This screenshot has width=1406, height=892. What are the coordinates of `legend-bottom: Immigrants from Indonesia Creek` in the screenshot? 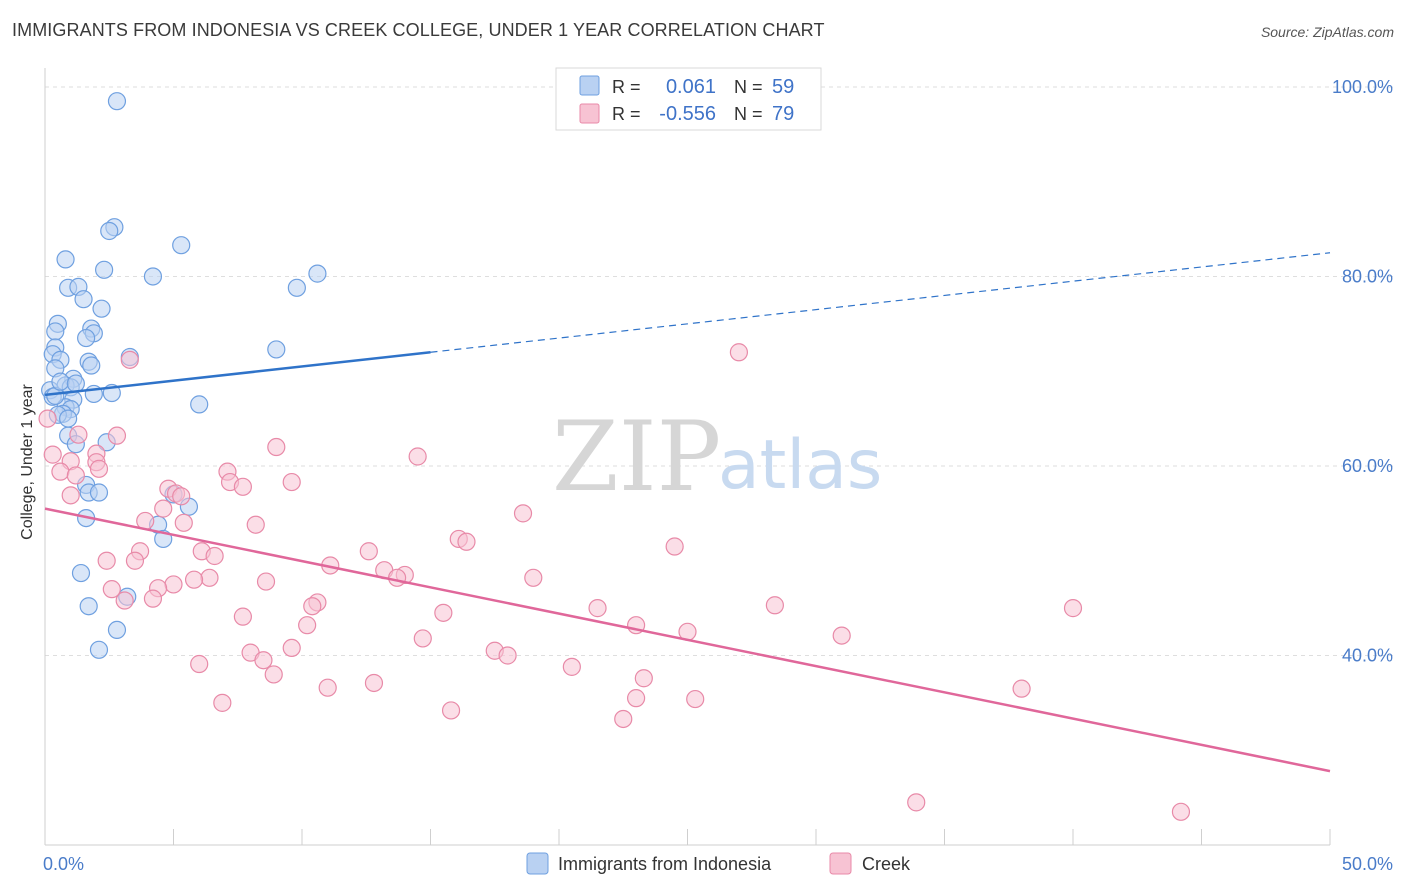 It's located at (718, 863).